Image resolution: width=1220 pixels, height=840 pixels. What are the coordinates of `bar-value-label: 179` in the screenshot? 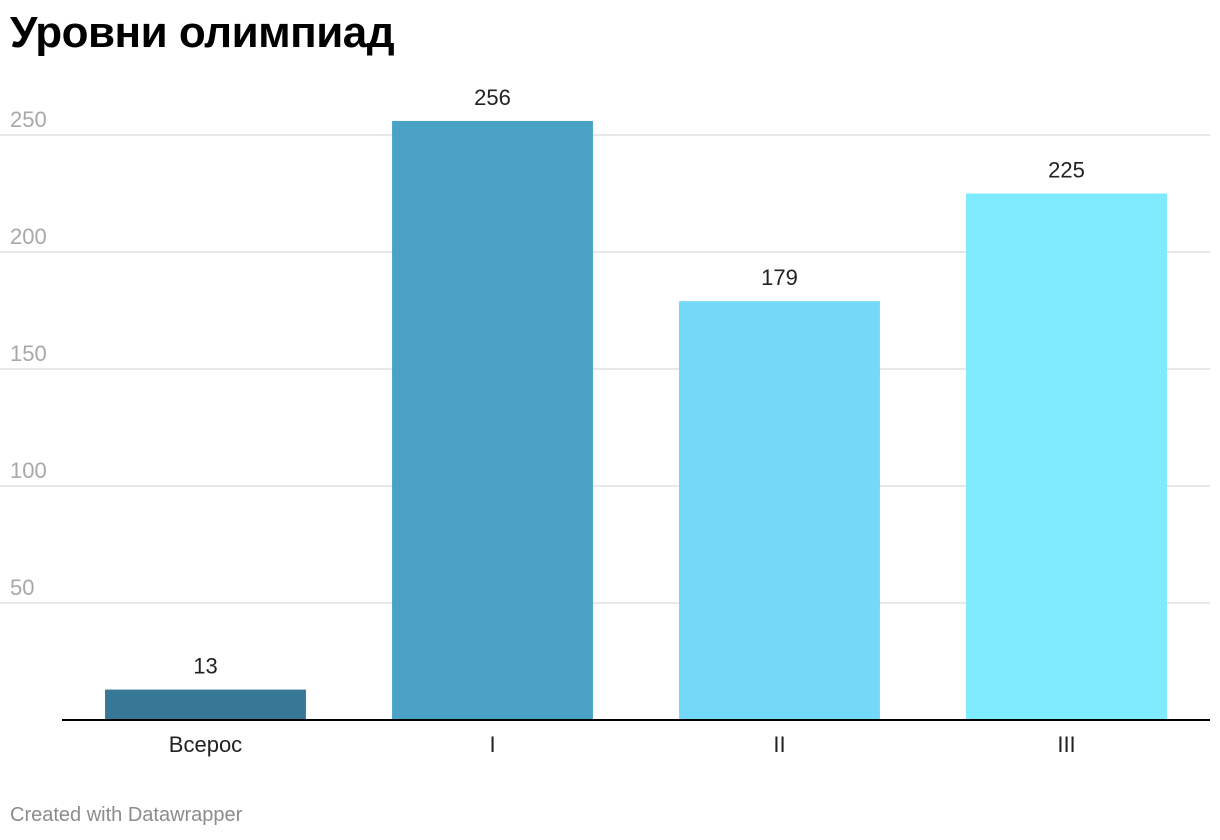 It's located at (779, 277).